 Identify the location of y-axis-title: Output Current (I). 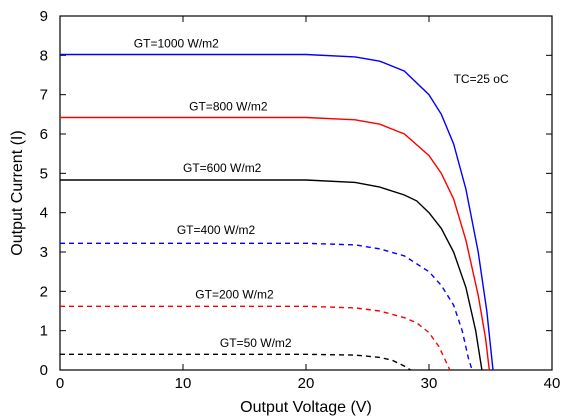
(17, 192).